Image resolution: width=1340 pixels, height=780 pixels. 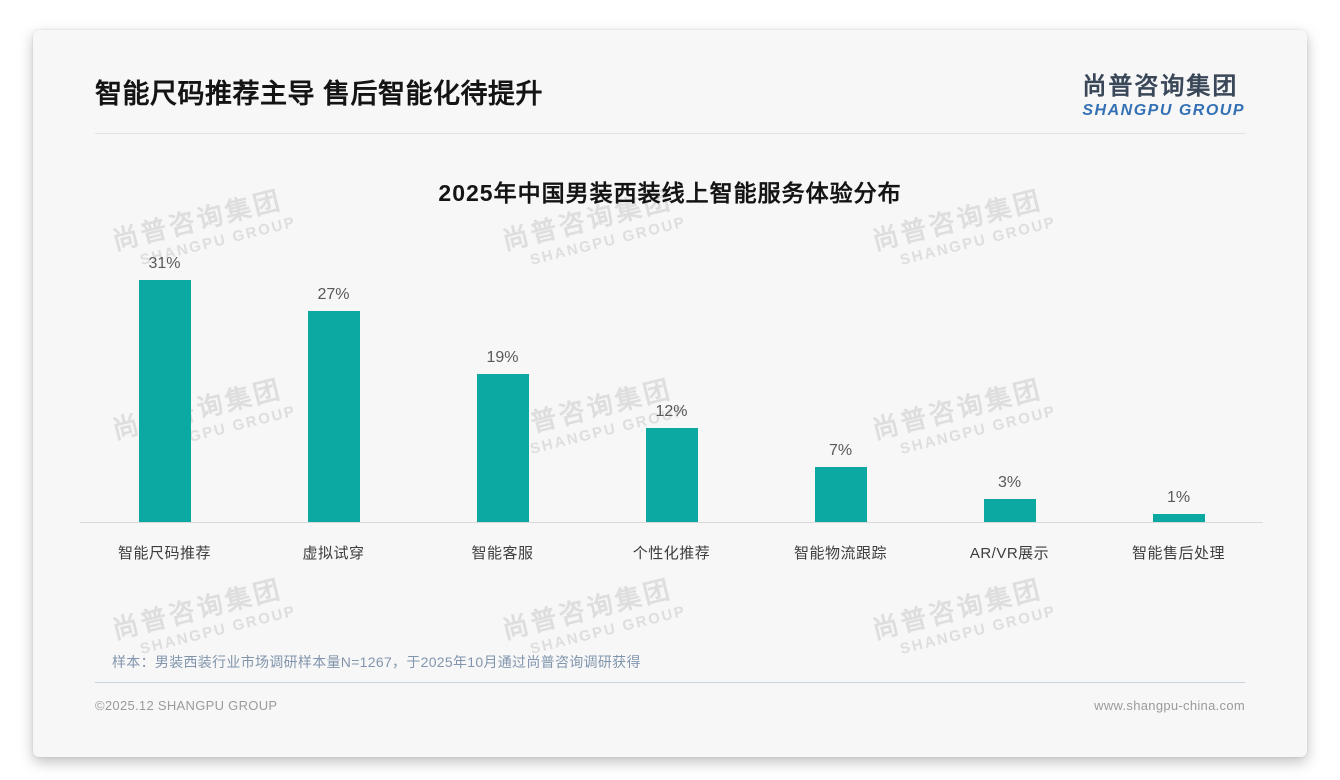 I want to click on chart-title: 2025年中国男装西装线上智能服务体验分布, so click(x=670, y=193).